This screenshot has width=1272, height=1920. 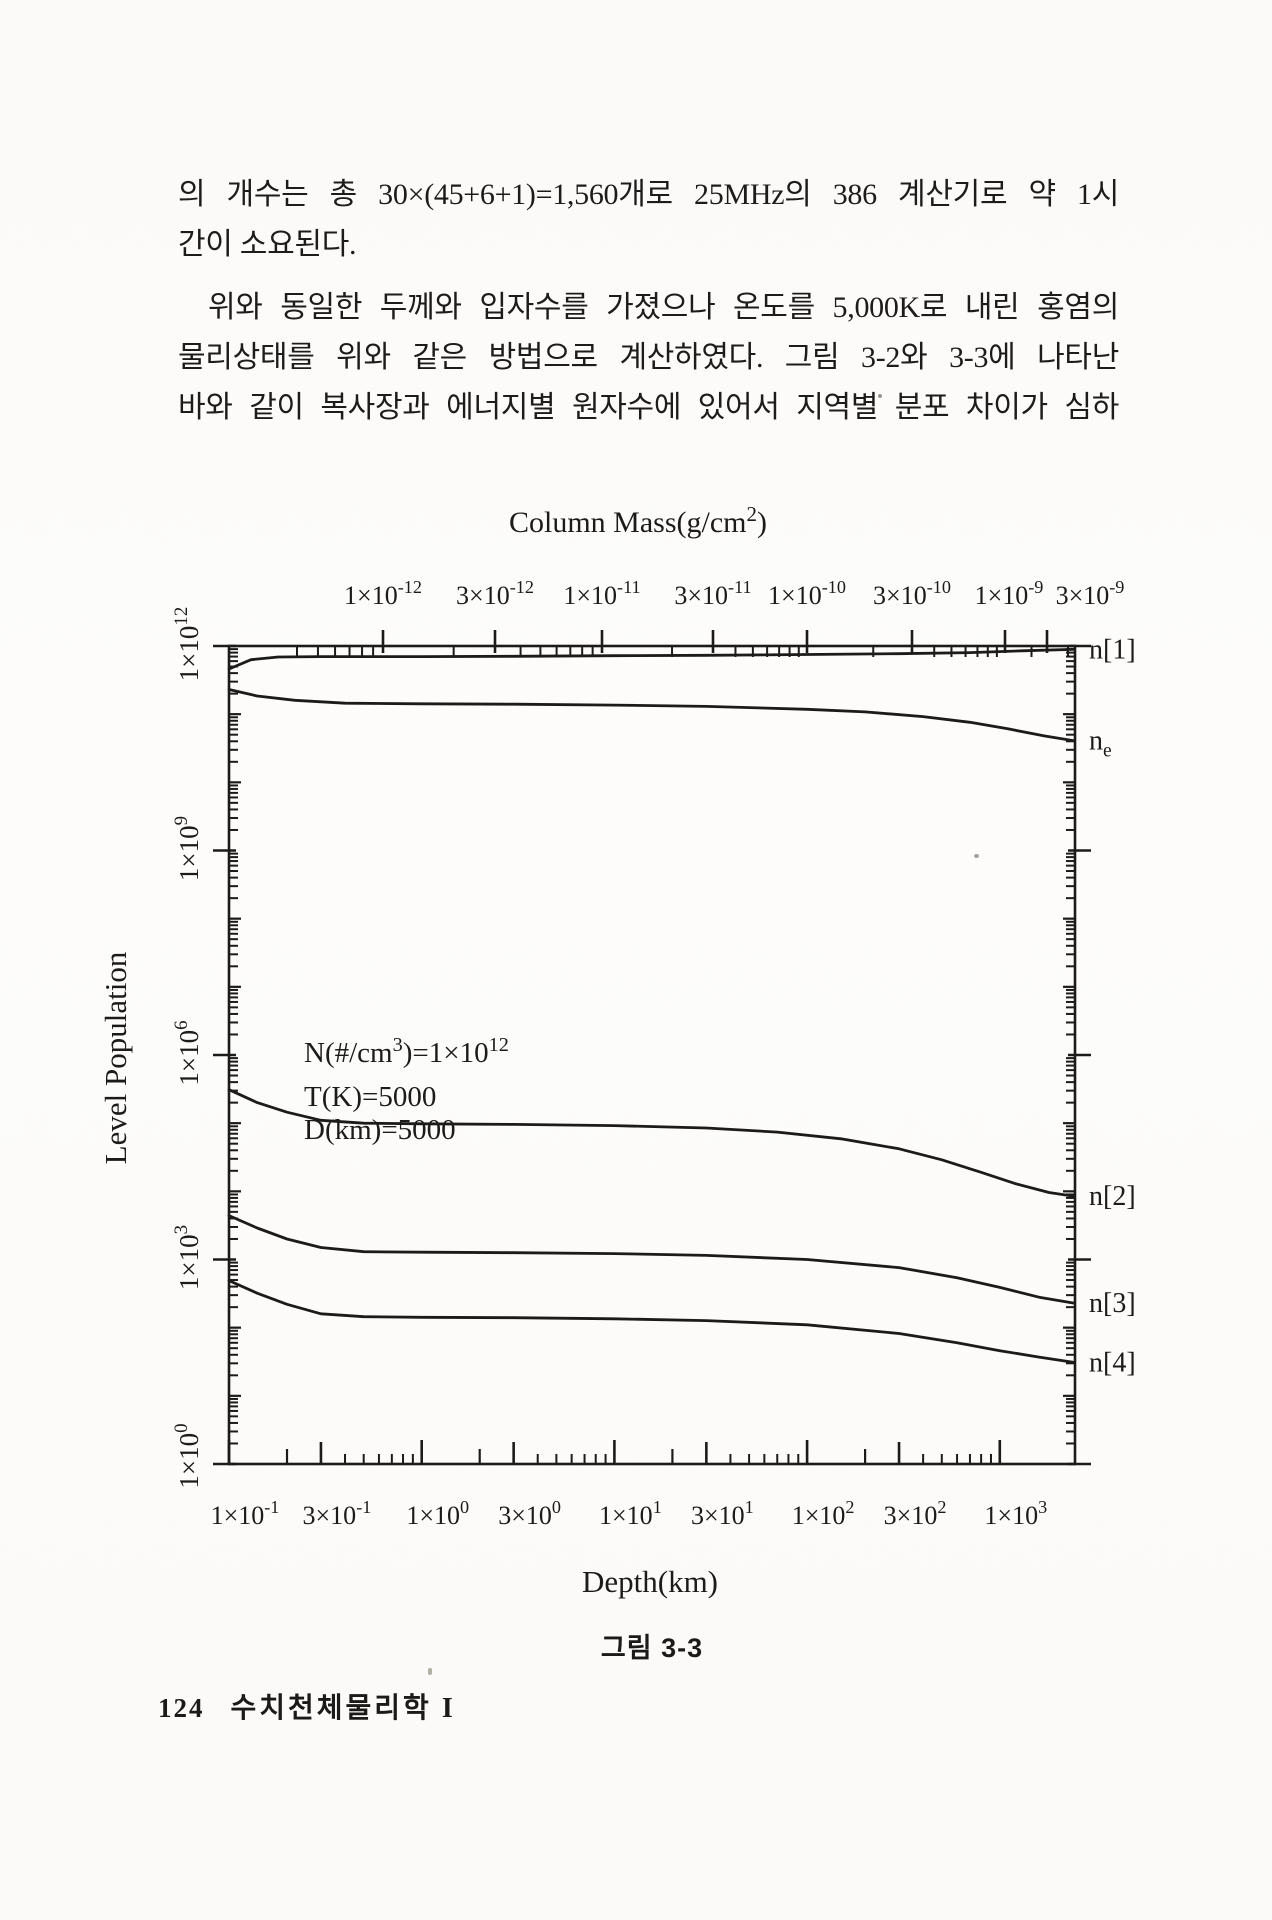 I want to click on y-axis-tick-label: 1×109, so click(x=187, y=848).